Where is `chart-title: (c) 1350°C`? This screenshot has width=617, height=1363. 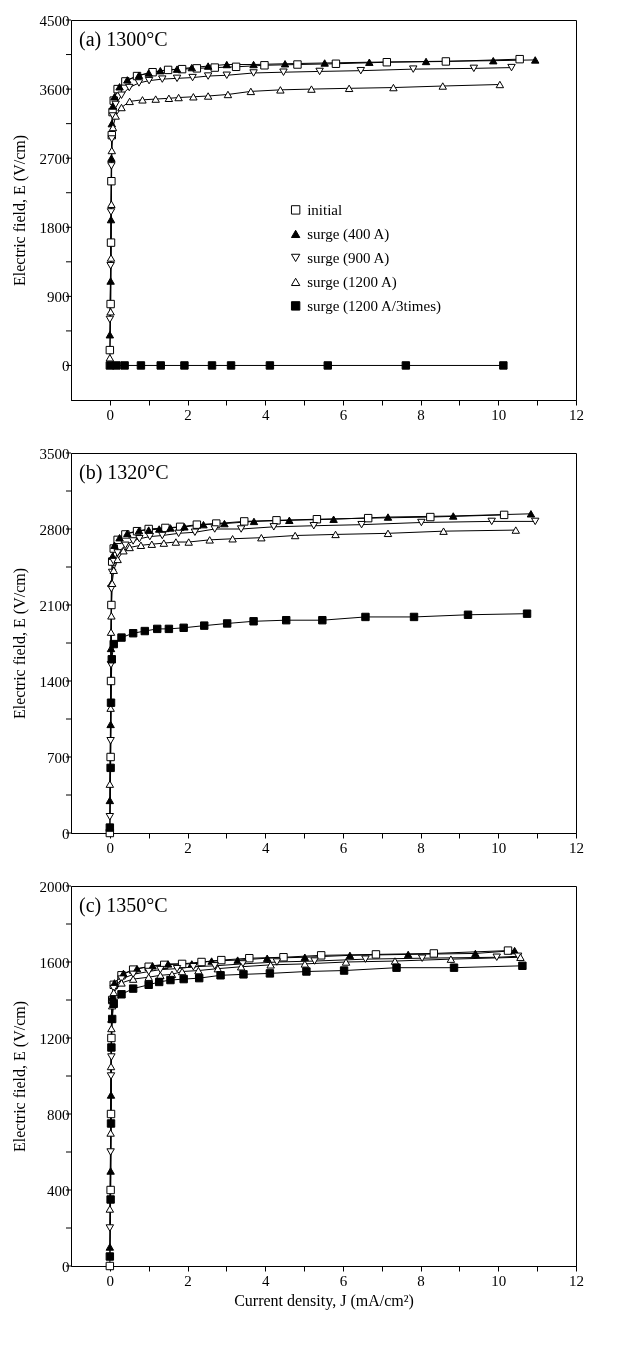
chart-title: (c) 1350°C is located at coordinates (123, 905).